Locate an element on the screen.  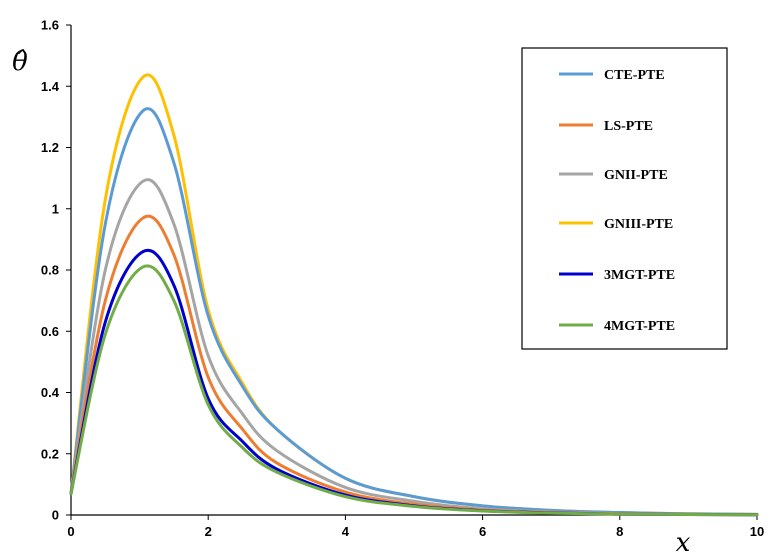
y-tick-label: 0.8 is located at coordinates (50, 270).